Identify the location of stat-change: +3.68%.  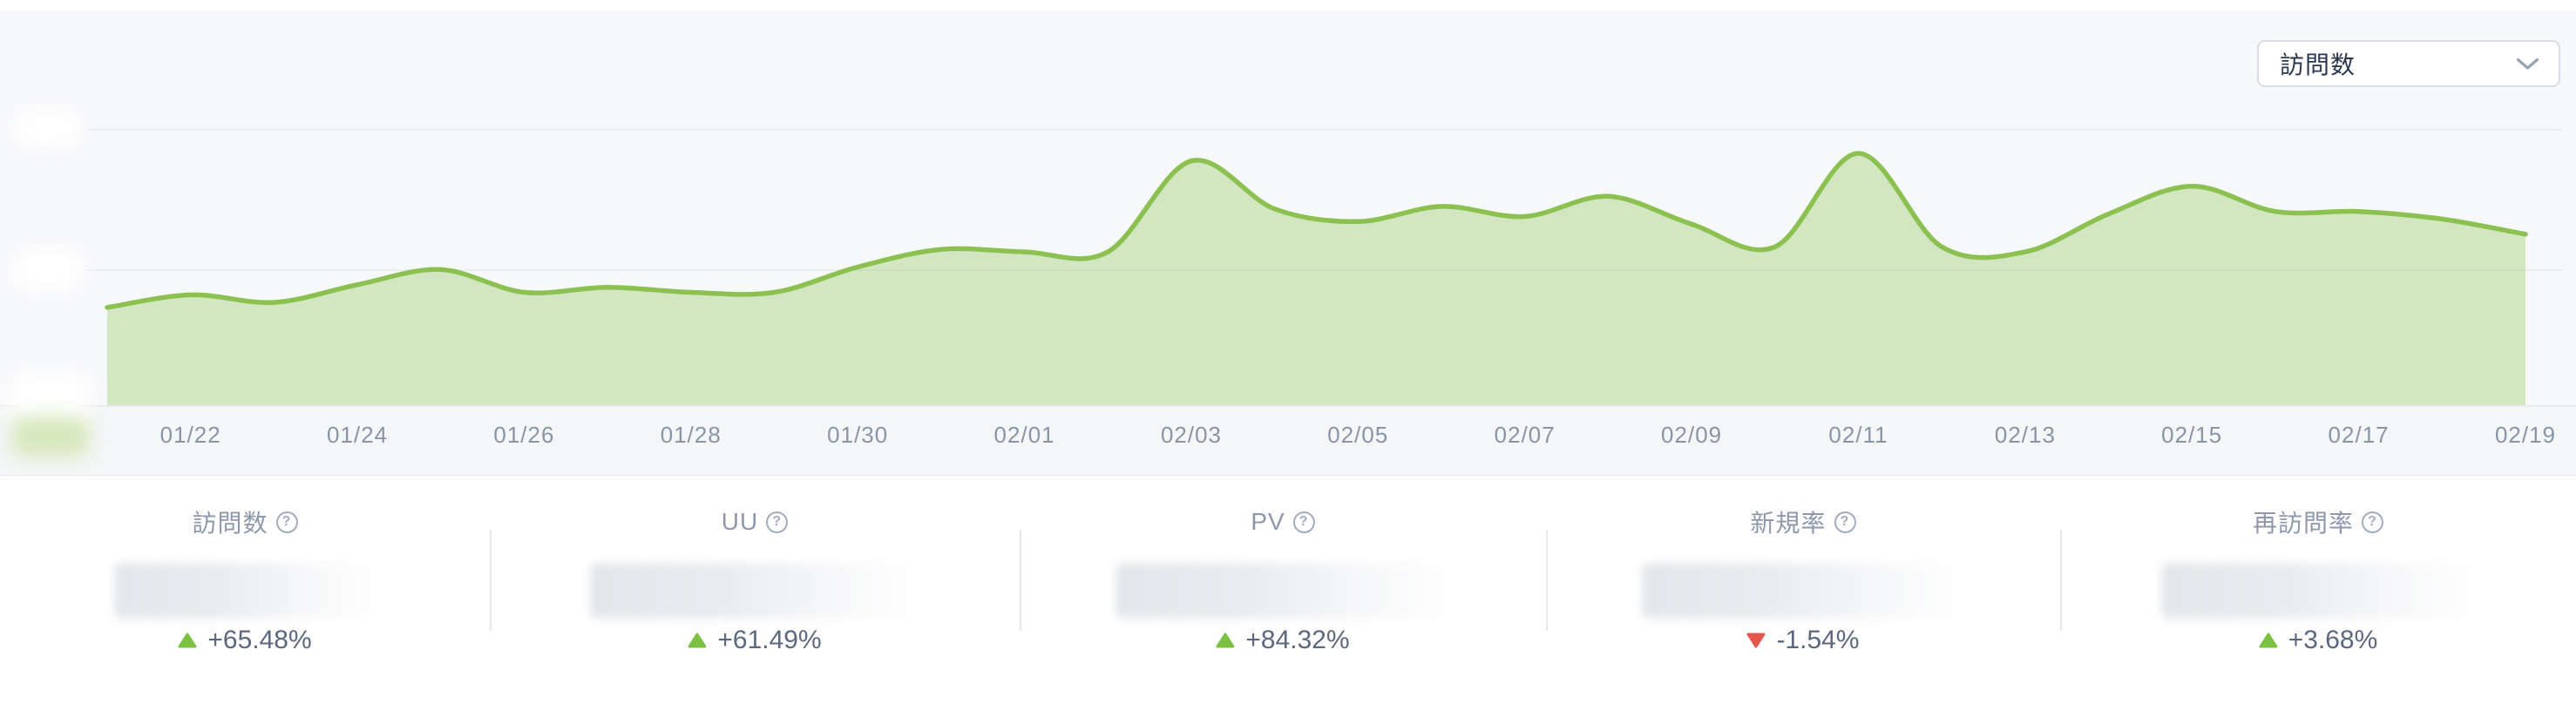
(2318, 640).